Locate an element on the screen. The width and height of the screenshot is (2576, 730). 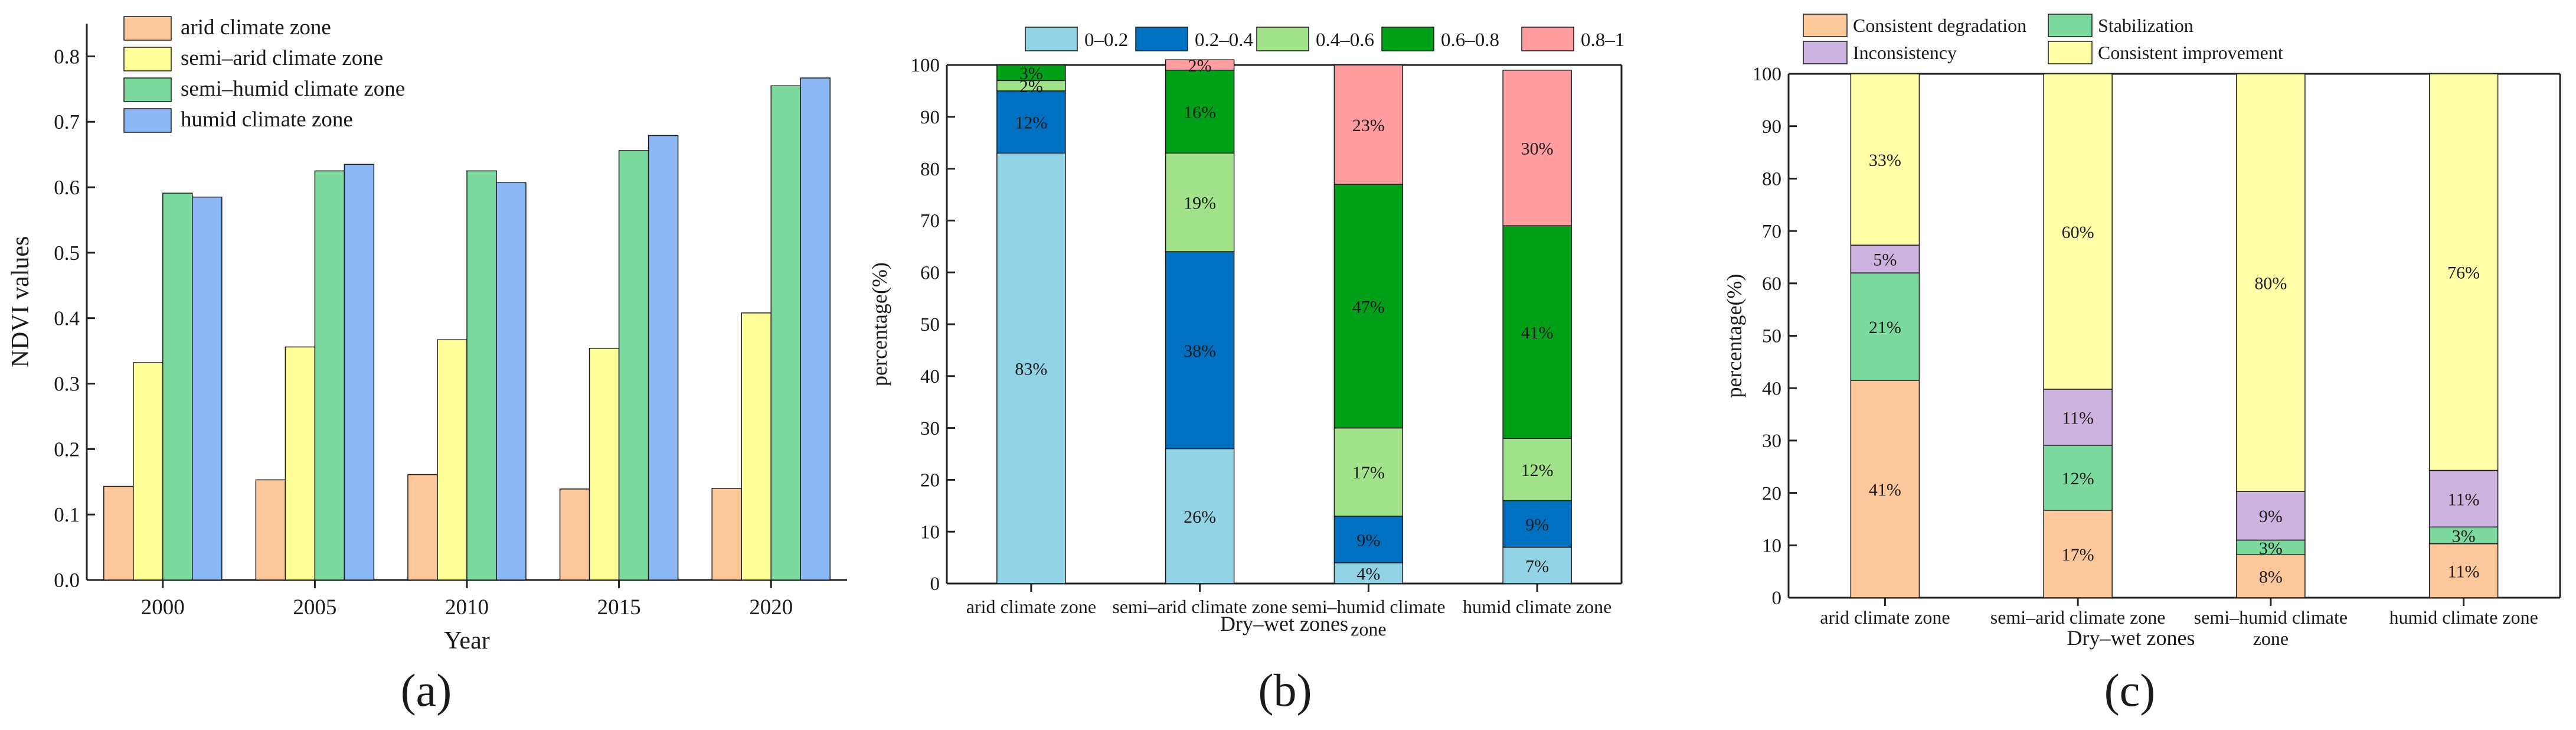
data-label: 4% is located at coordinates (1368, 574).